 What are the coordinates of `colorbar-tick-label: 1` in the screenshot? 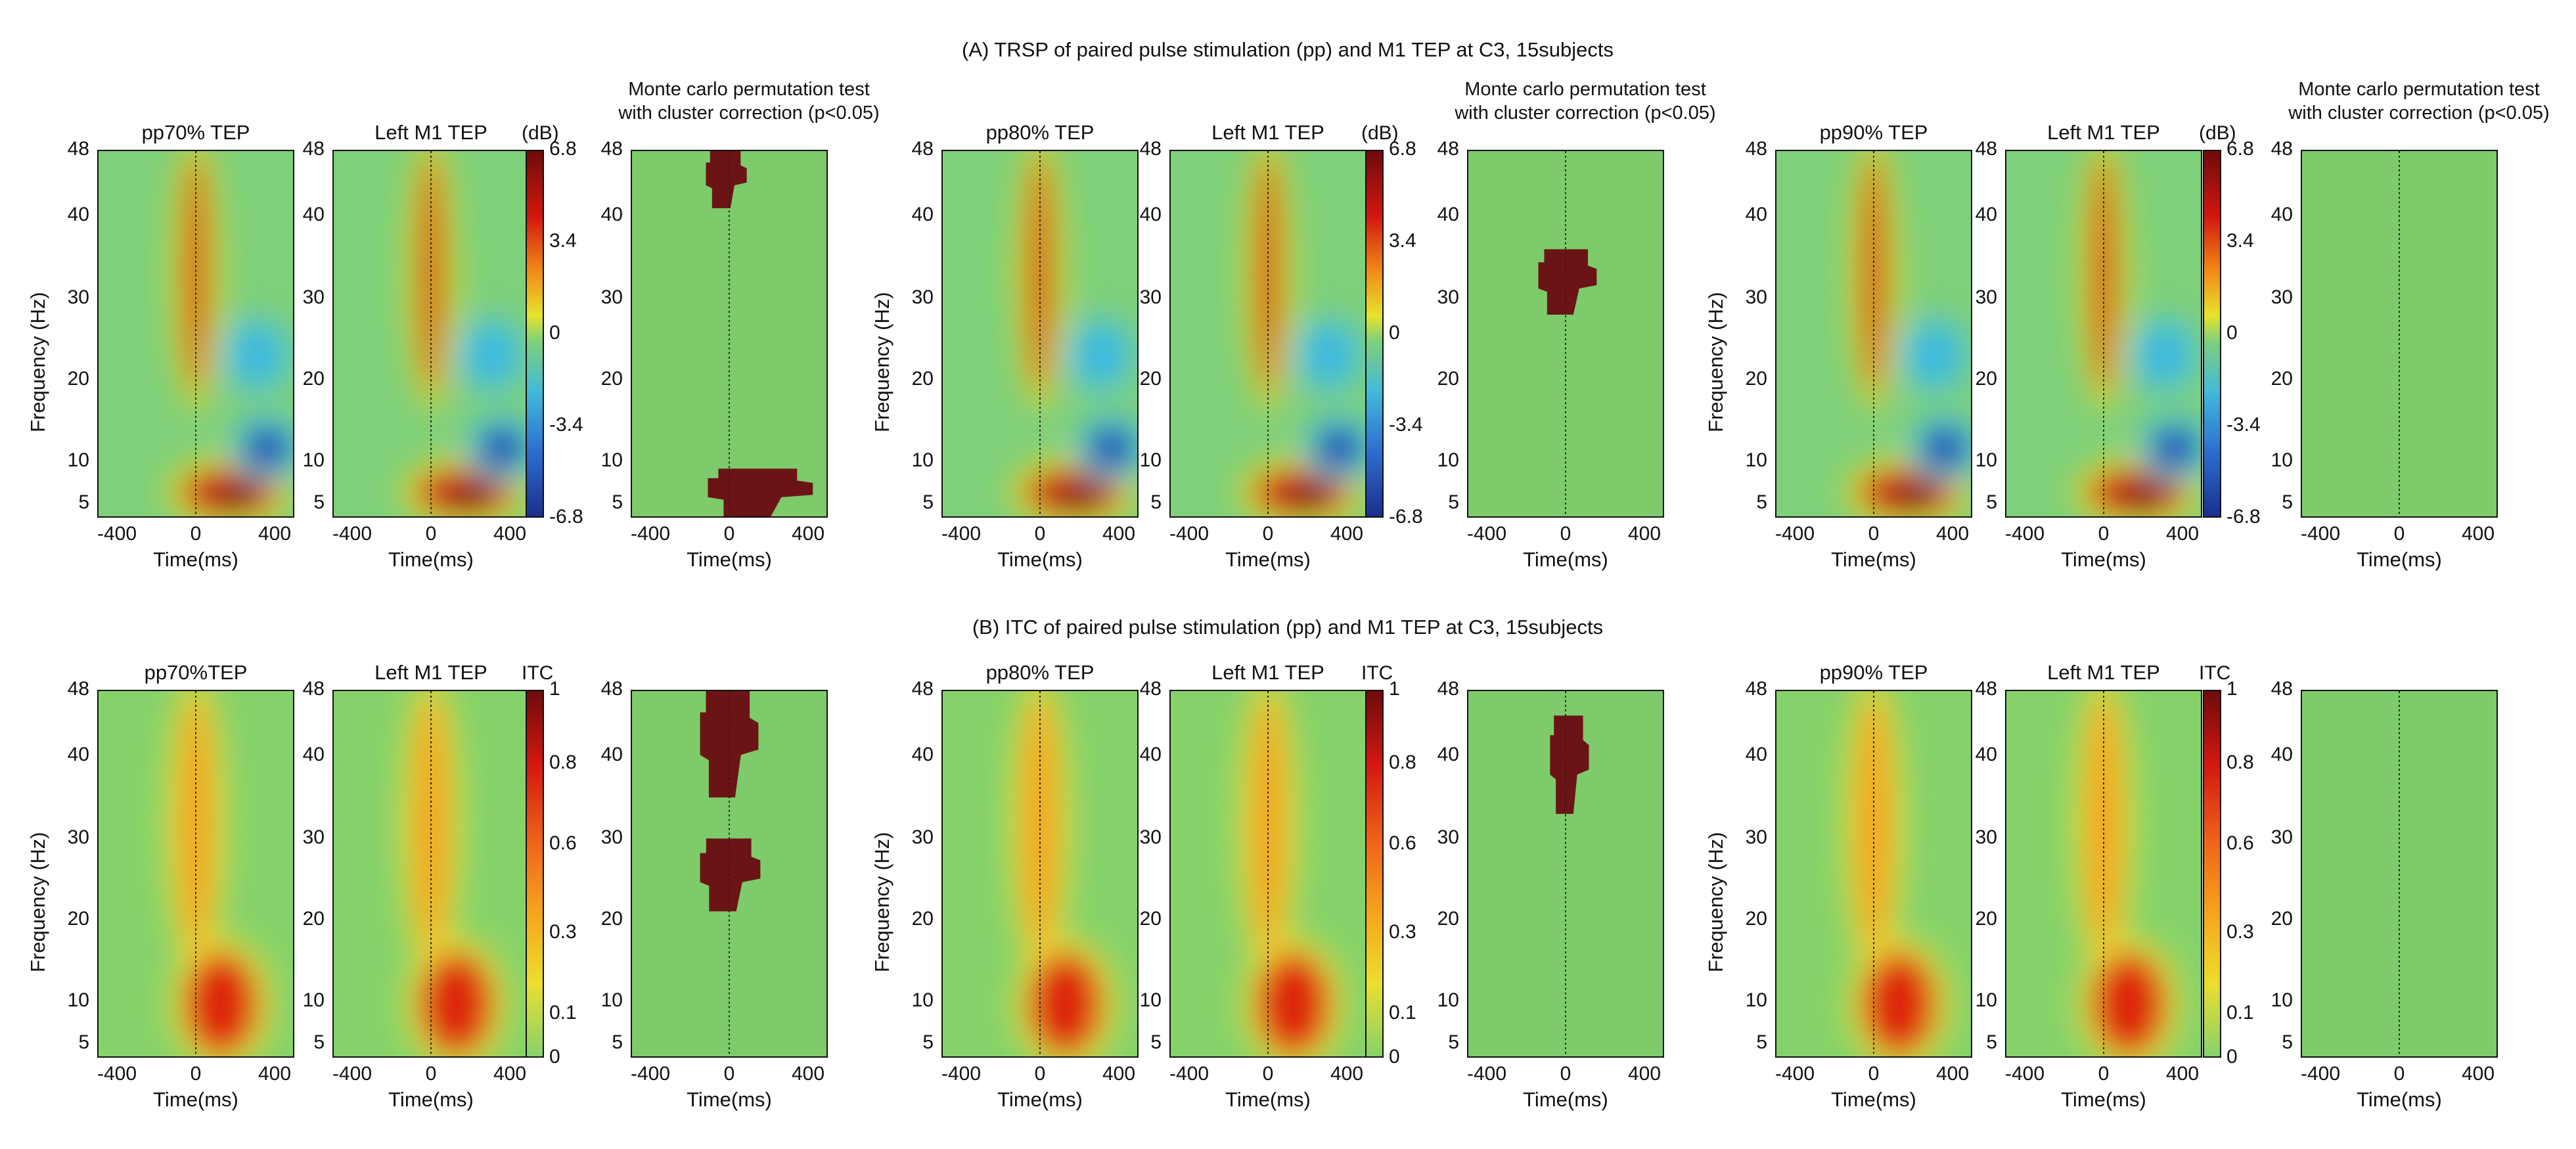 It's located at (1394, 689).